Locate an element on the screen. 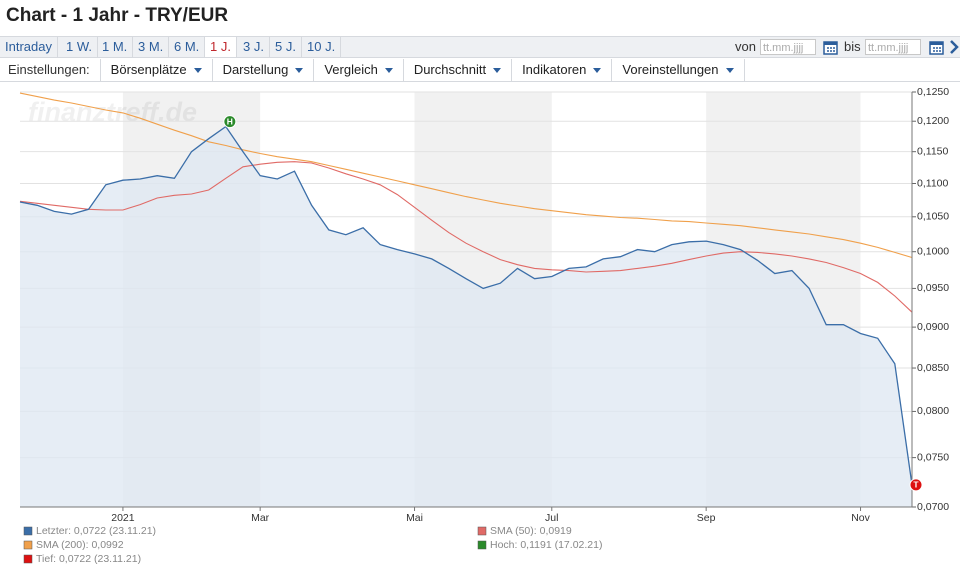  settings-menu: Voreinstellungen is located at coordinates (678, 70).